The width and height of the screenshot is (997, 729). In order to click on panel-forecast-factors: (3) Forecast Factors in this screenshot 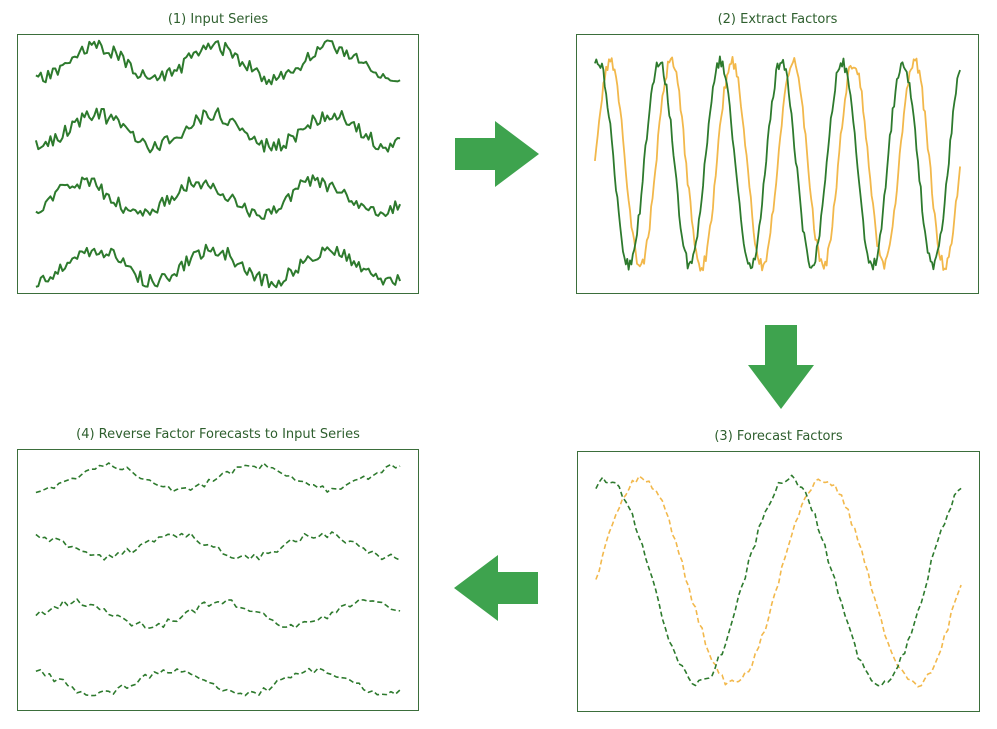, I will do `click(778, 581)`.